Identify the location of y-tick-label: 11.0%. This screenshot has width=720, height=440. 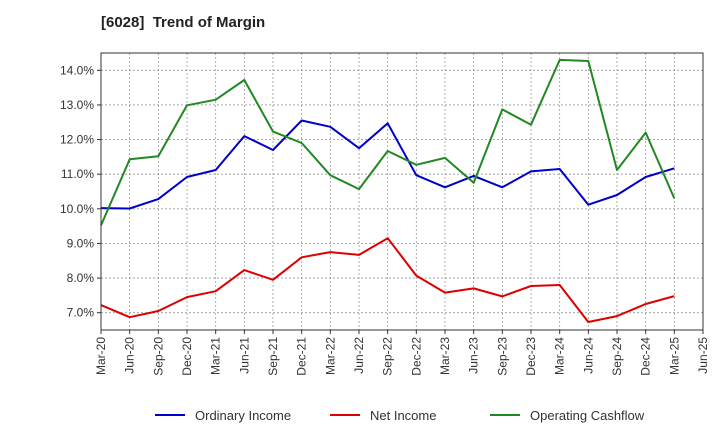
(77, 174).